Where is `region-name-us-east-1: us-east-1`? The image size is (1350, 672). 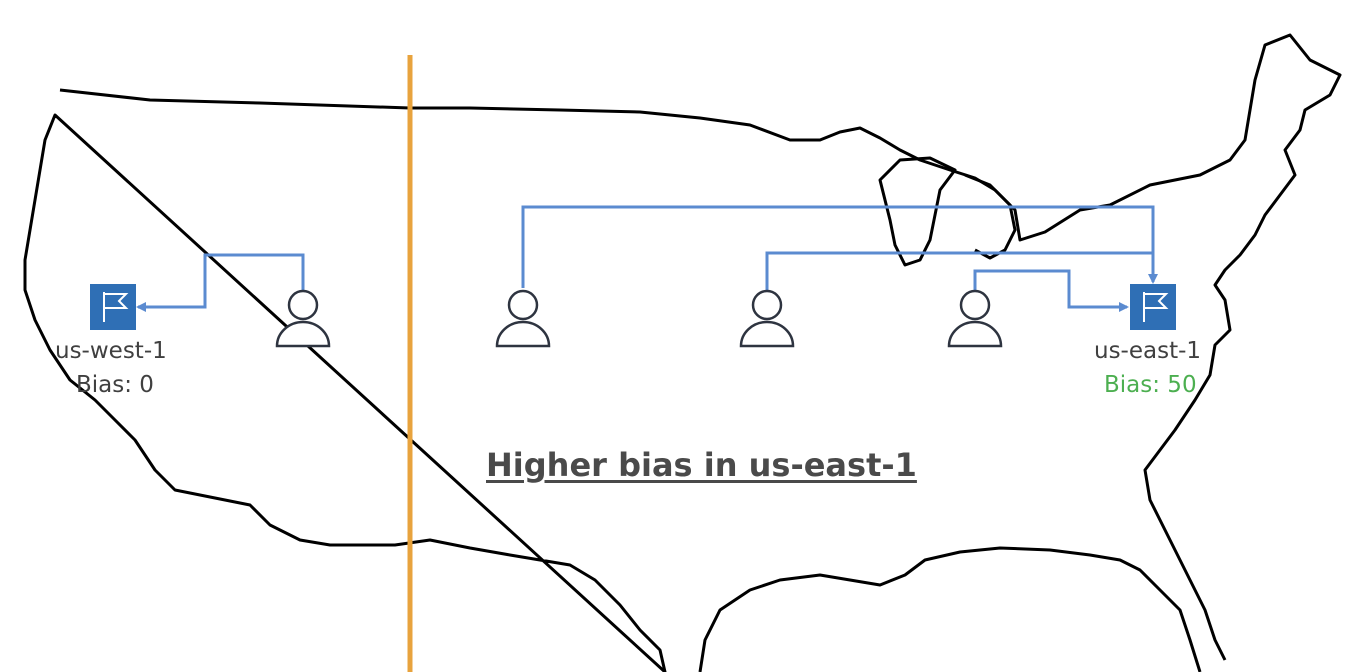
region-name-us-east-1: us-east-1 is located at coordinates (1148, 351).